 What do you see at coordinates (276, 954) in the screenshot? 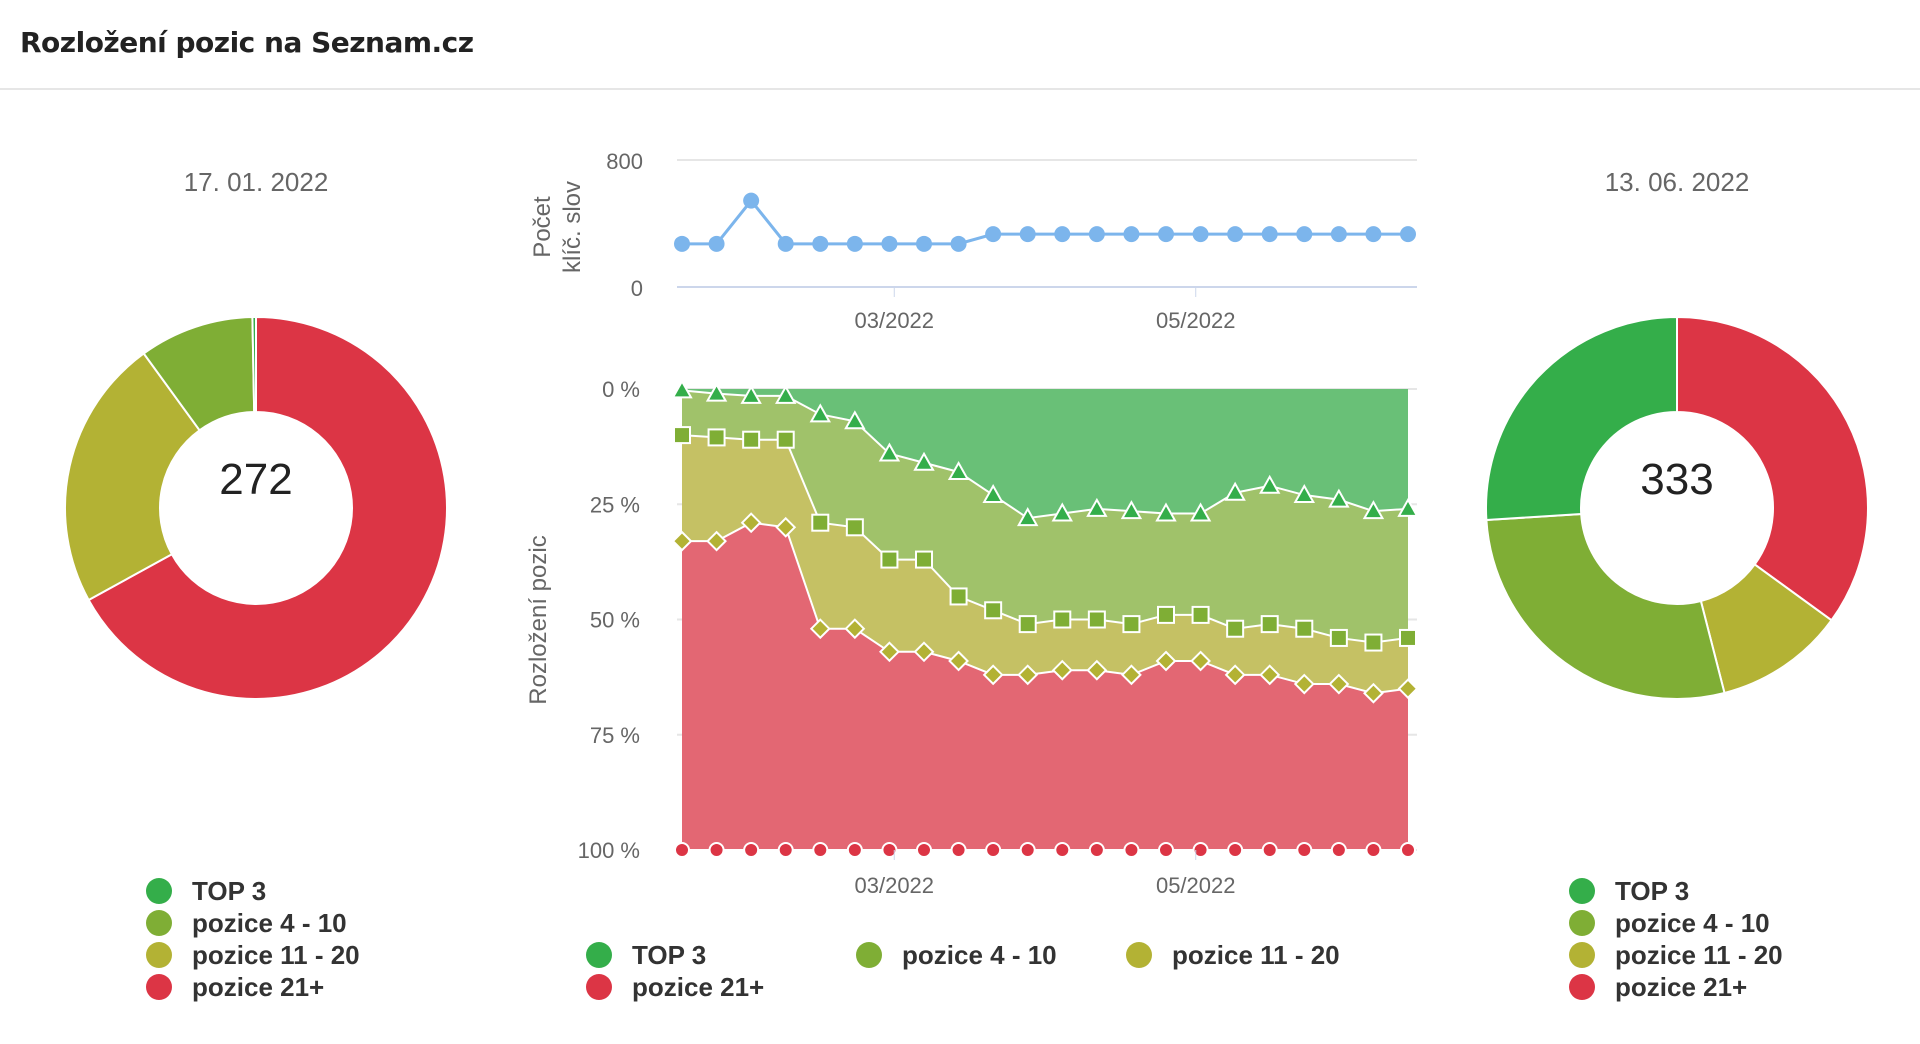
I see `legend-label: pozice 11 - 20` at bounding box center [276, 954].